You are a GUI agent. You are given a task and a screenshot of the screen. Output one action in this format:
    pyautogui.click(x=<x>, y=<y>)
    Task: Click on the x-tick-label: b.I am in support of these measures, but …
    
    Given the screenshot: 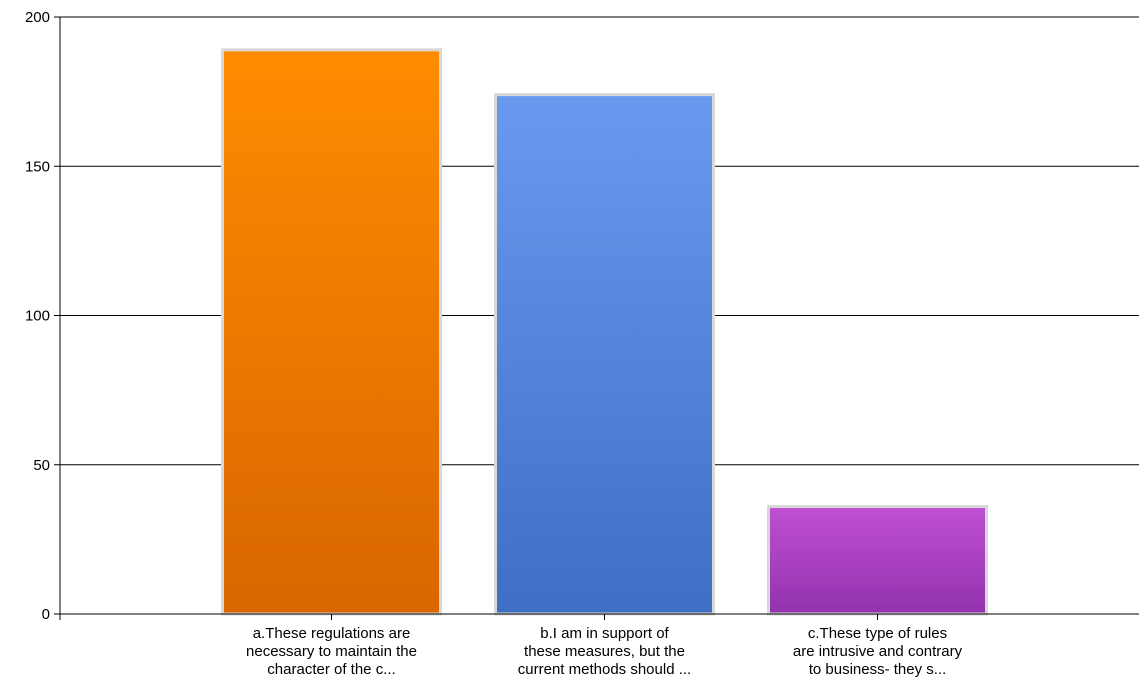 What is the action you would take?
    pyautogui.click(x=604, y=651)
    